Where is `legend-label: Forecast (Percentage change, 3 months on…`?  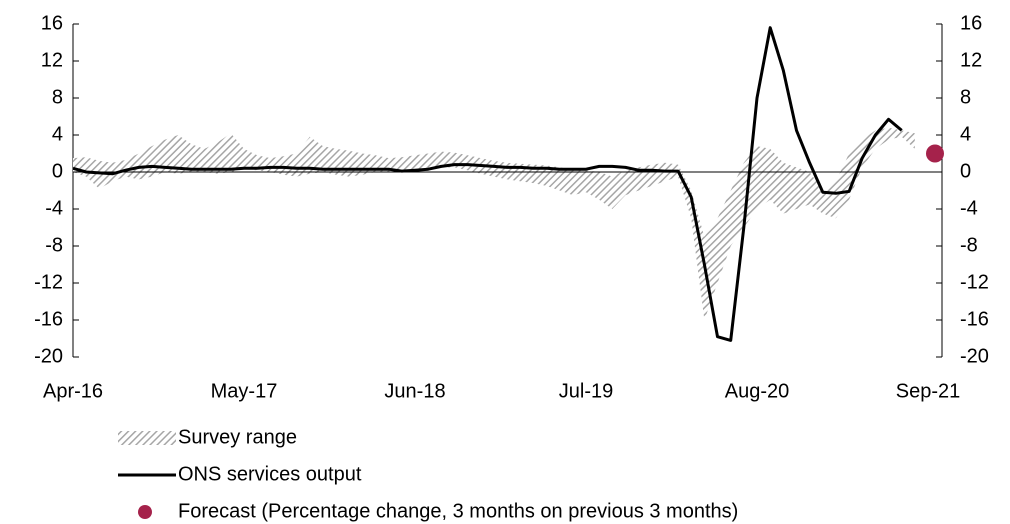 legend-label: Forecast (Percentage change, 3 months on… is located at coordinates (458, 511).